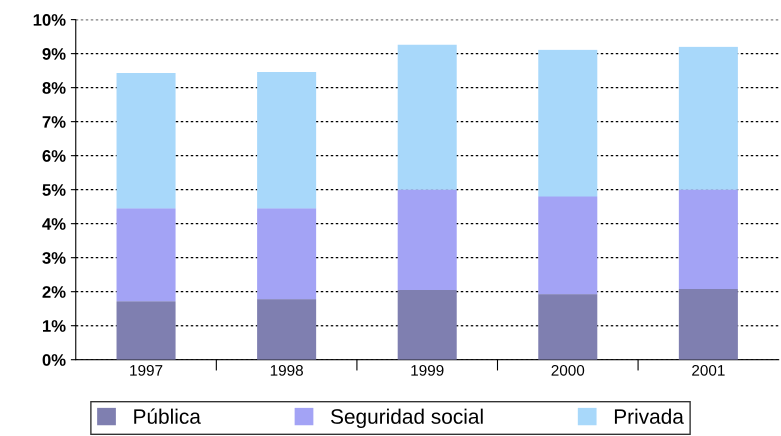  I want to click on y-tick-label: 0%, so click(54, 360).